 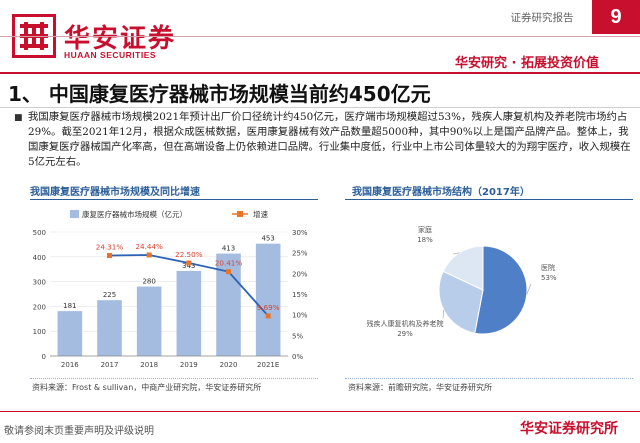 I want to click on y-left-tick-label: 500, so click(x=39, y=233).